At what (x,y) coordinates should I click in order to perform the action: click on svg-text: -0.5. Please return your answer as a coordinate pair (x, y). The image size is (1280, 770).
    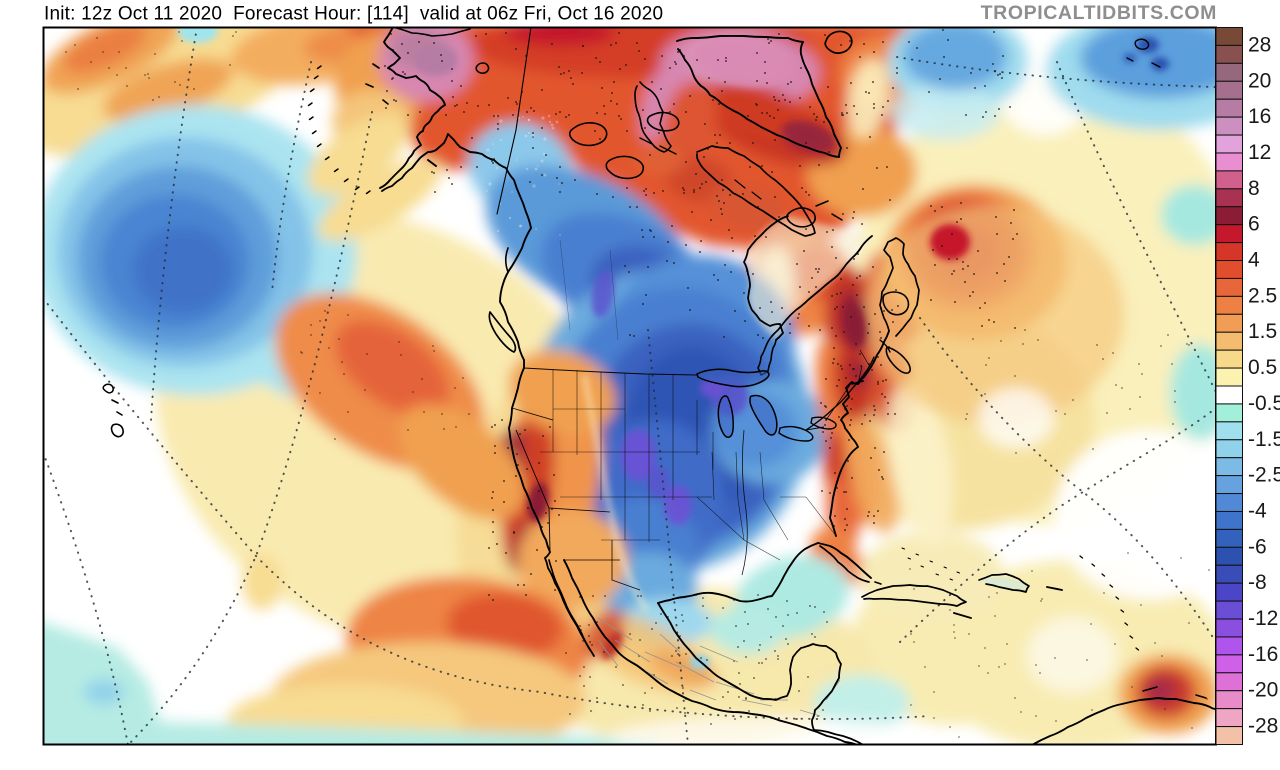
    Looking at the image, I should click on (1264, 403).